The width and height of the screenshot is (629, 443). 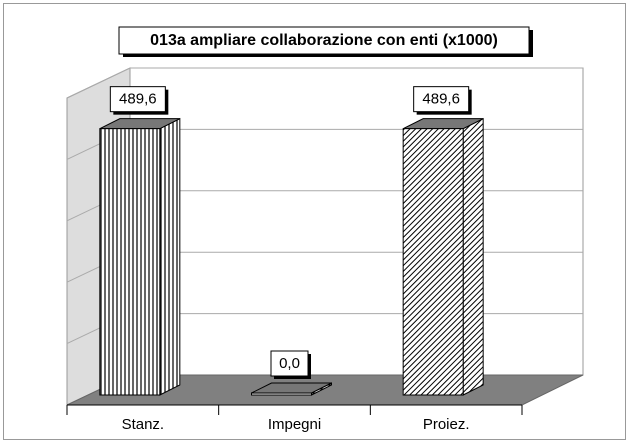 I want to click on grid-line, so click(x=324, y=83).